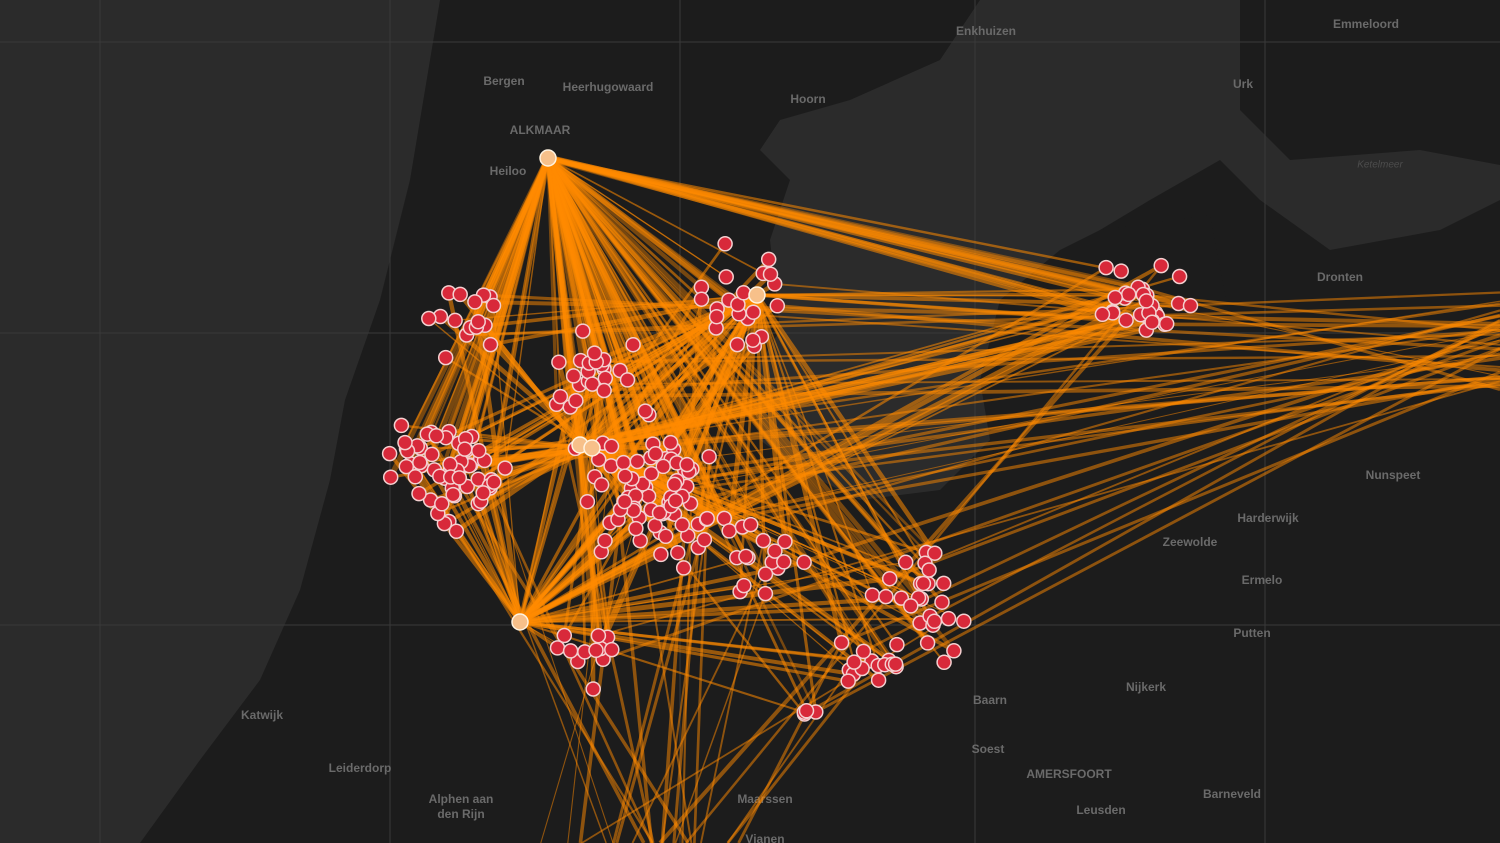 Image resolution: width=1500 pixels, height=843 pixels. What do you see at coordinates (988, 749) in the screenshot?
I see `place-label: Soest` at bounding box center [988, 749].